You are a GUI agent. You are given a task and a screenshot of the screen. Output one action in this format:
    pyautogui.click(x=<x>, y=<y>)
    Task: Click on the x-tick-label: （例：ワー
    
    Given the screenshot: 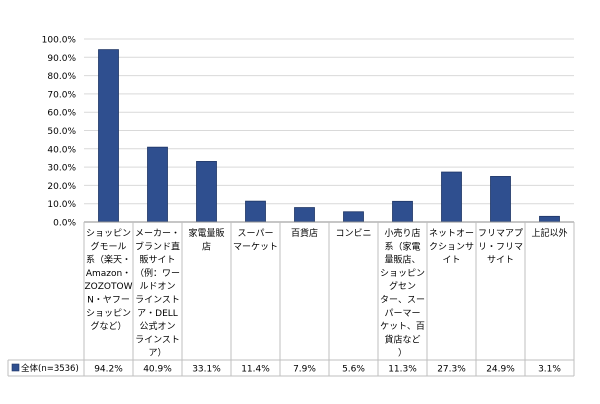 What is the action you would take?
    pyautogui.click(x=157, y=273)
    